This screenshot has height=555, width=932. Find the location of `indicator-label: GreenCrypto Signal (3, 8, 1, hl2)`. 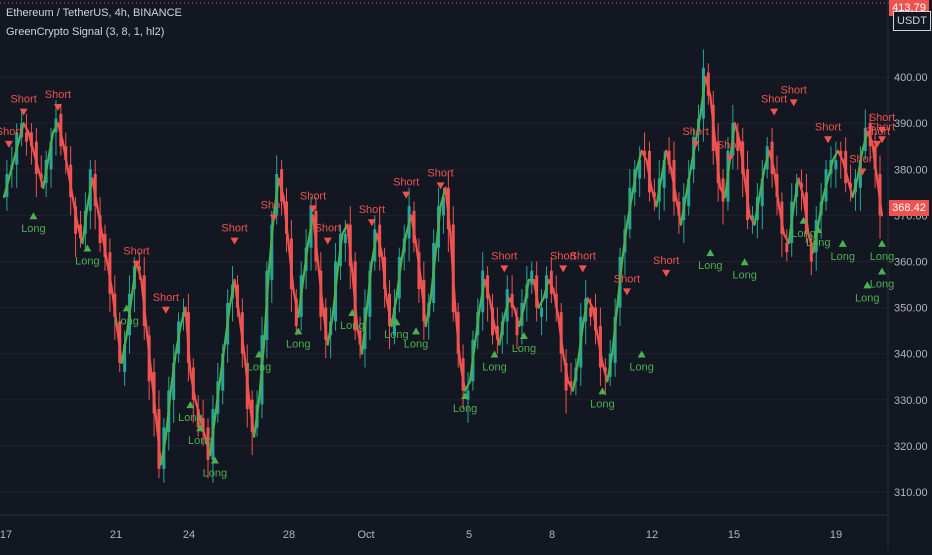

indicator-label: GreenCrypto Signal (3, 8, 1, hl2) is located at coordinates (85, 32).